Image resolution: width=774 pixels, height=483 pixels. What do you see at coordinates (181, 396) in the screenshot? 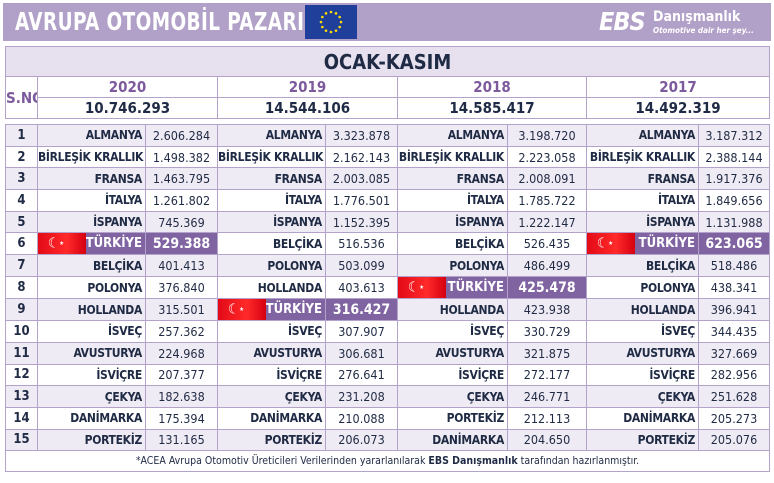
I see `sales-value: 182.638` at bounding box center [181, 396].